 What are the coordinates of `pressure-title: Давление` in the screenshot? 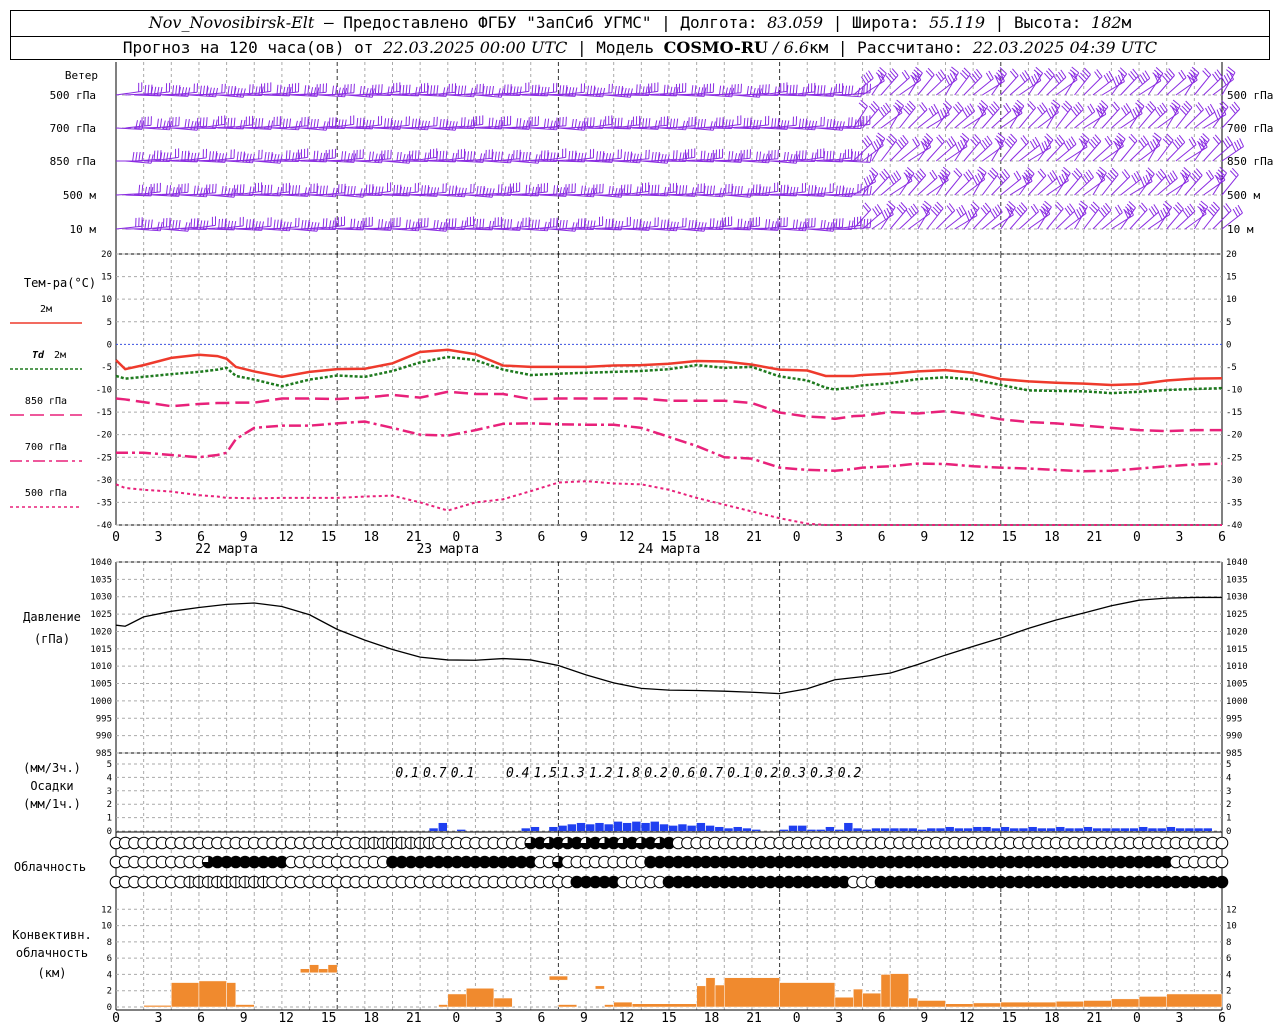 It's located at (52, 617).